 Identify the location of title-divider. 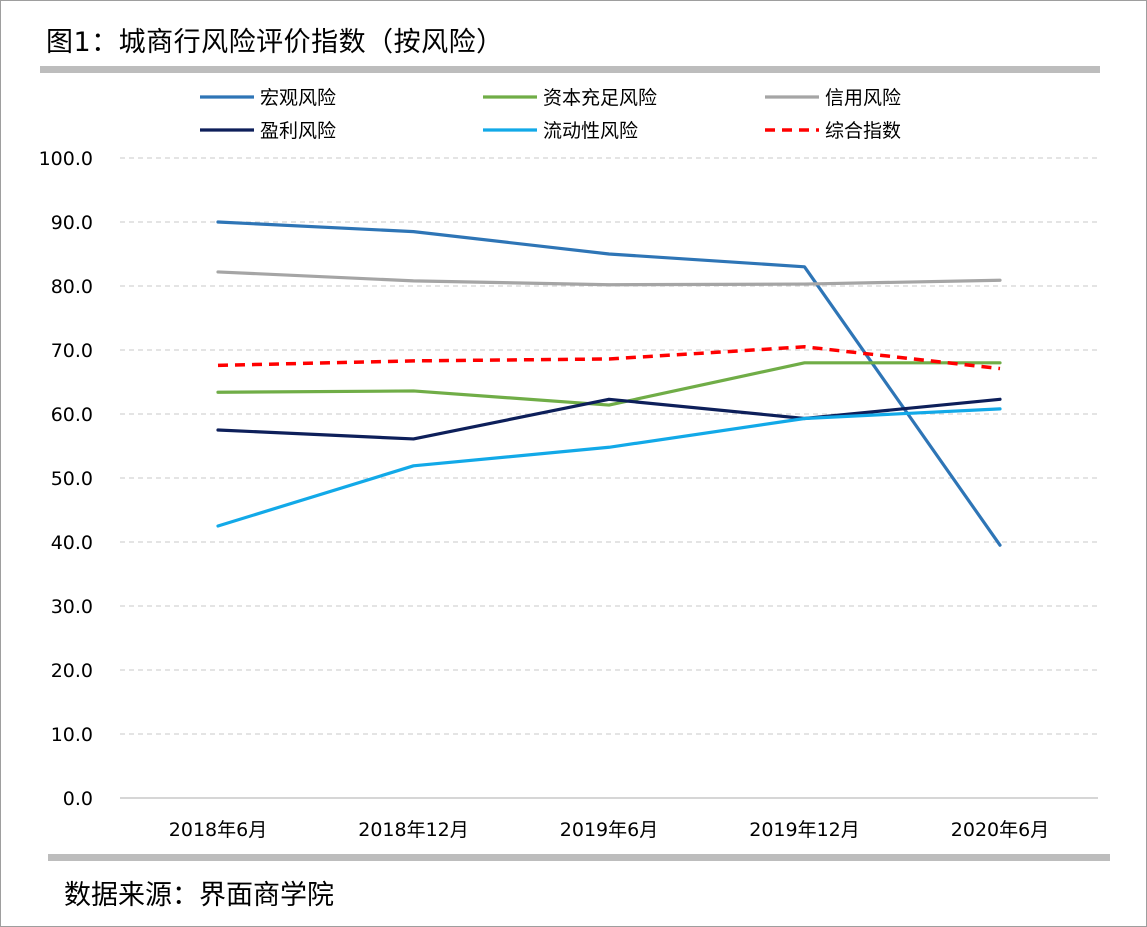
(570, 69).